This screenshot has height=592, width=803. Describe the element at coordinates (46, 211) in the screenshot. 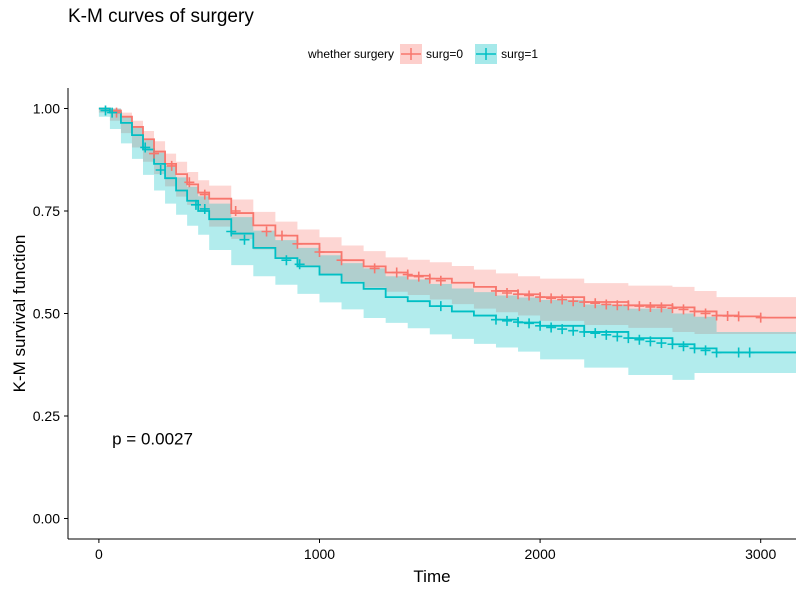

I see `y-tick-label: 0.75` at that location.